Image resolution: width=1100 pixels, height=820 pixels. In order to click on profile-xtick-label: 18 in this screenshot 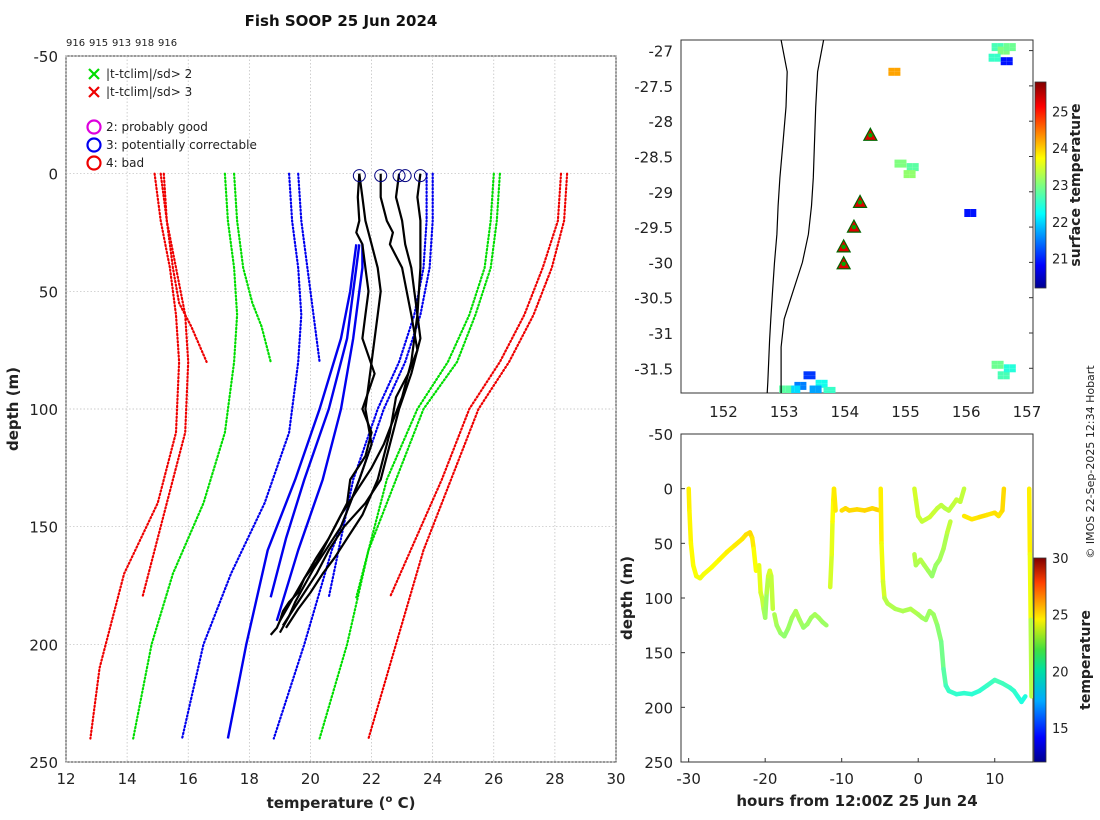, I will do `click(249, 779)`.